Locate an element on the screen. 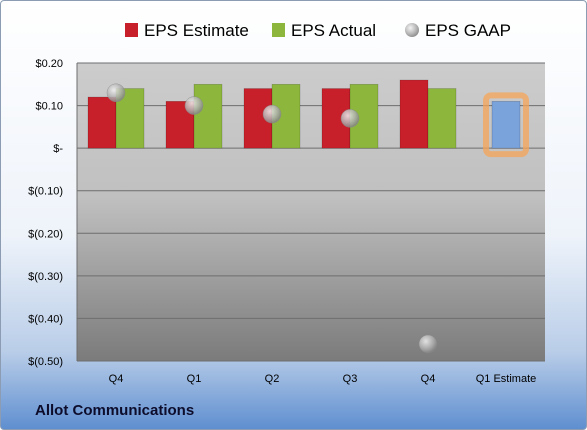 Image resolution: width=587 pixels, height=430 pixels. legend: EPS Estimate EPS Actual EPS GAAP is located at coordinates (318, 30).